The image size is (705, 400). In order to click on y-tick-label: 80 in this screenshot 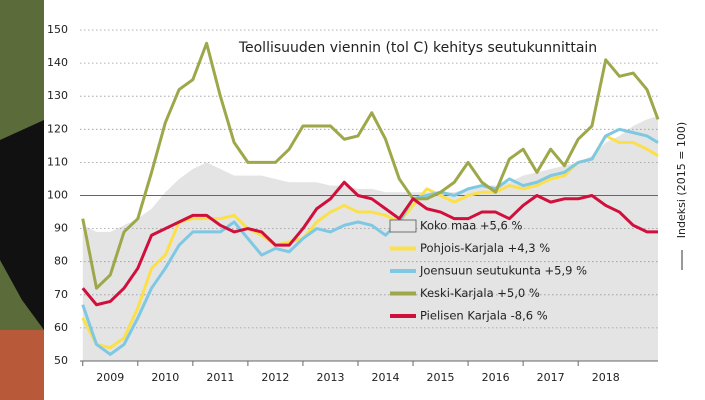, I will do `click(61, 261)`.